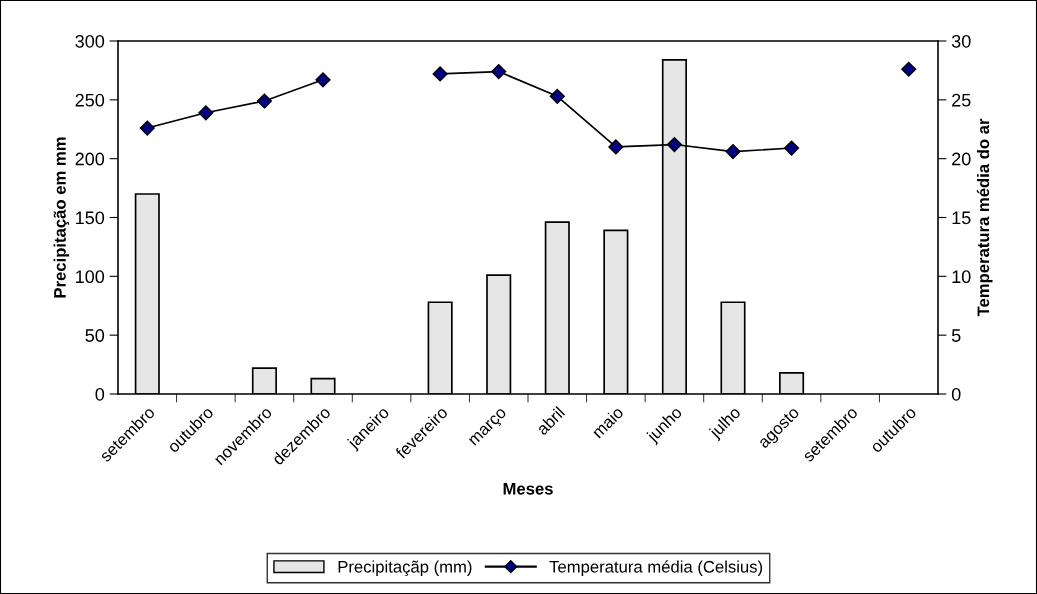 This screenshot has width=1037, height=594. I want to click on y2-tick-label: 20, so click(961, 159).